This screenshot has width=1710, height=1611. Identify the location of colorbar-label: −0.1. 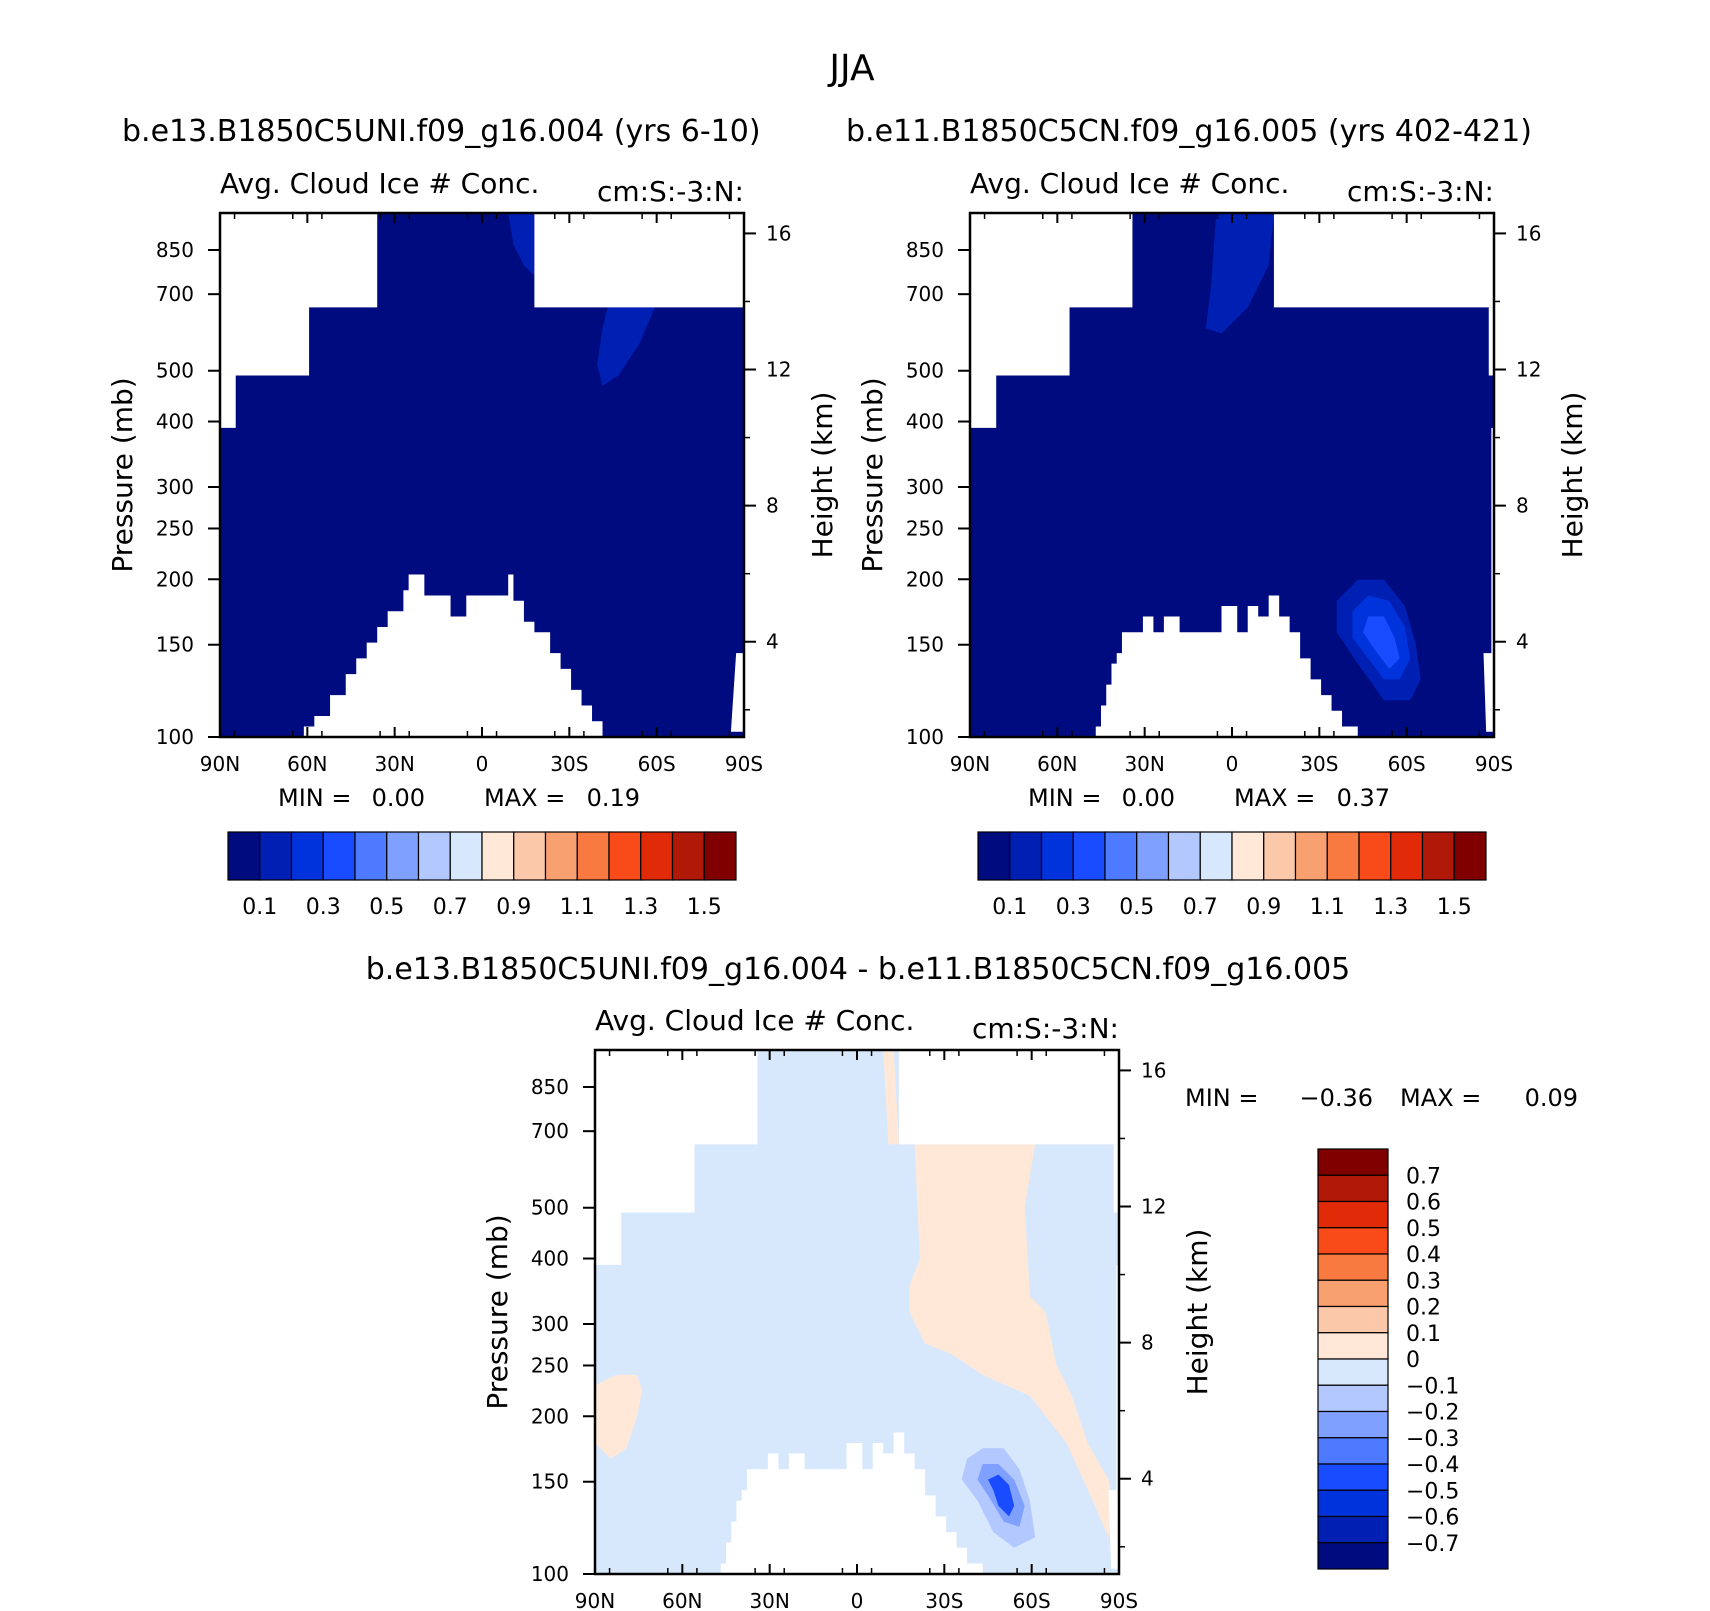
(1432, 1386).